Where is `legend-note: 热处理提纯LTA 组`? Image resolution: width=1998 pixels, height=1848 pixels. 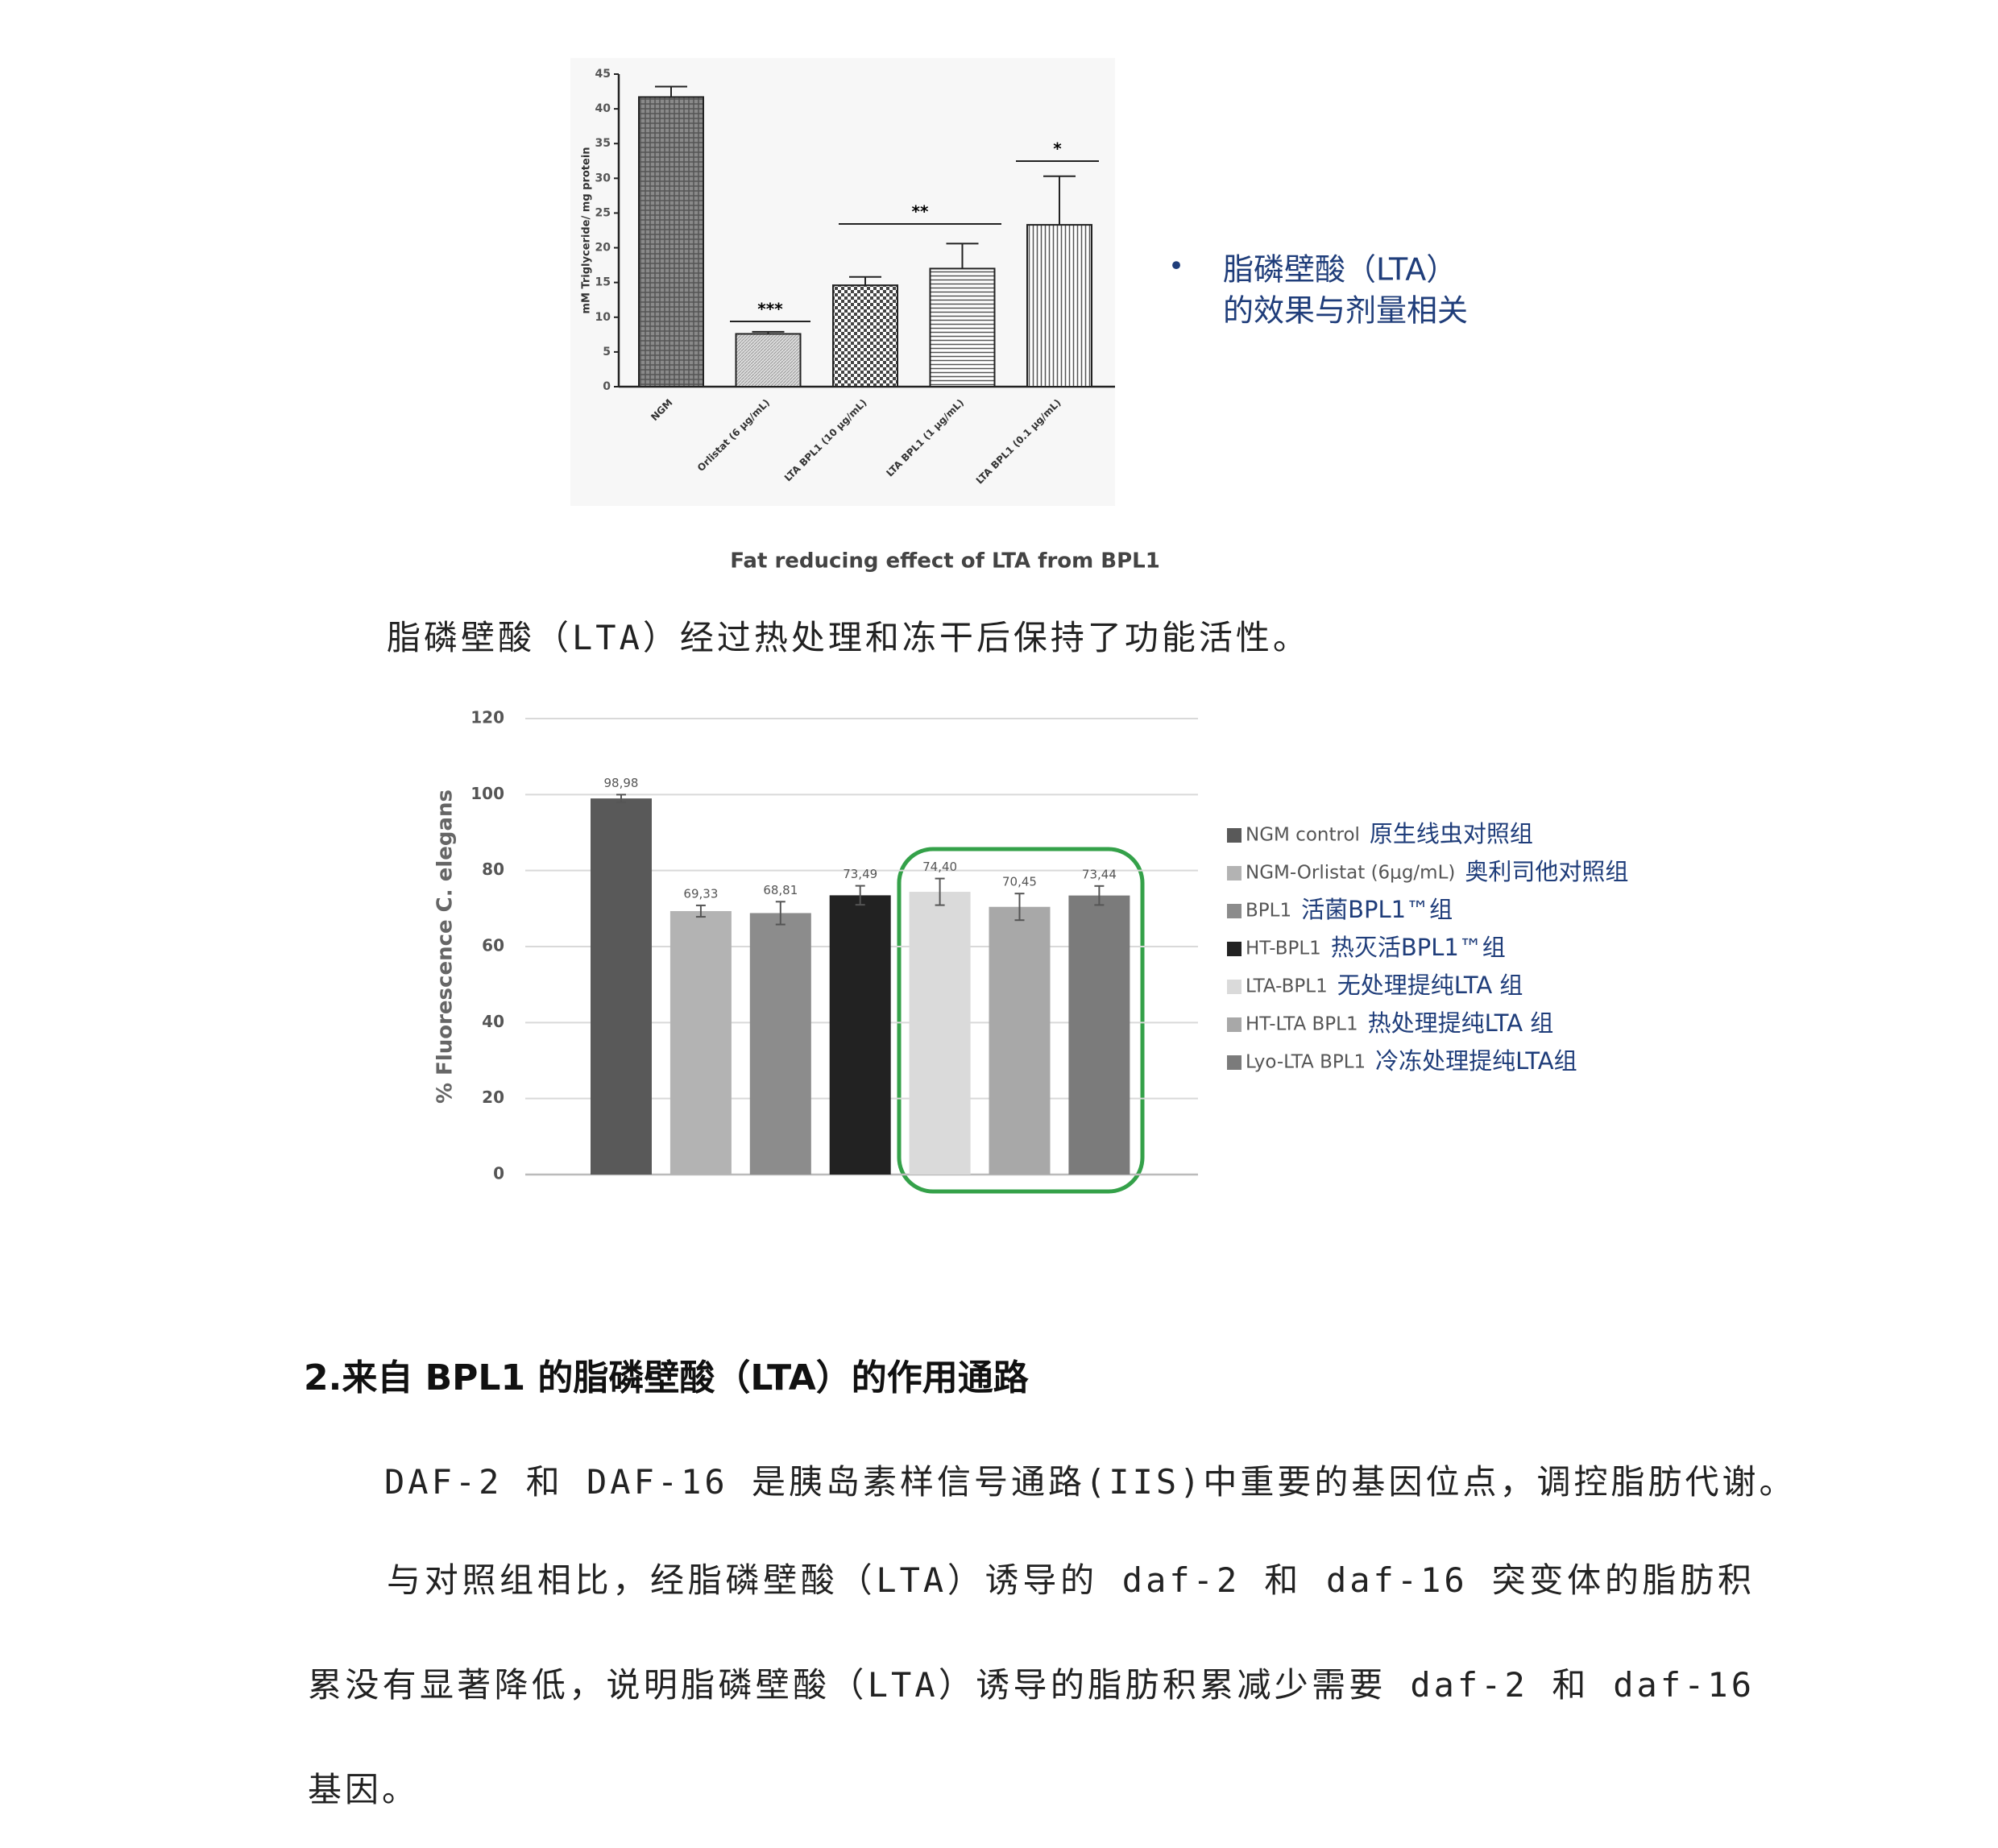 legend-note: 热处理提纯LTA 组 is located at coordinates (1461, 1023).